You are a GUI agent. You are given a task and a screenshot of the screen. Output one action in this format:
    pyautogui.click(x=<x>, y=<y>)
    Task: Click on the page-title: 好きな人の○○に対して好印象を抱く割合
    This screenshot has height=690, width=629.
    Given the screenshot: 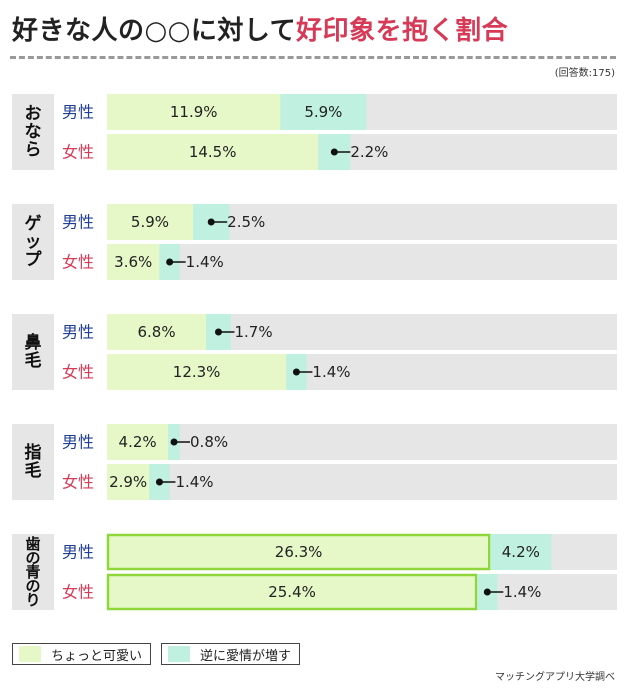 What is the action you would take?
    pyautogui.click(x=260, y=28)
    